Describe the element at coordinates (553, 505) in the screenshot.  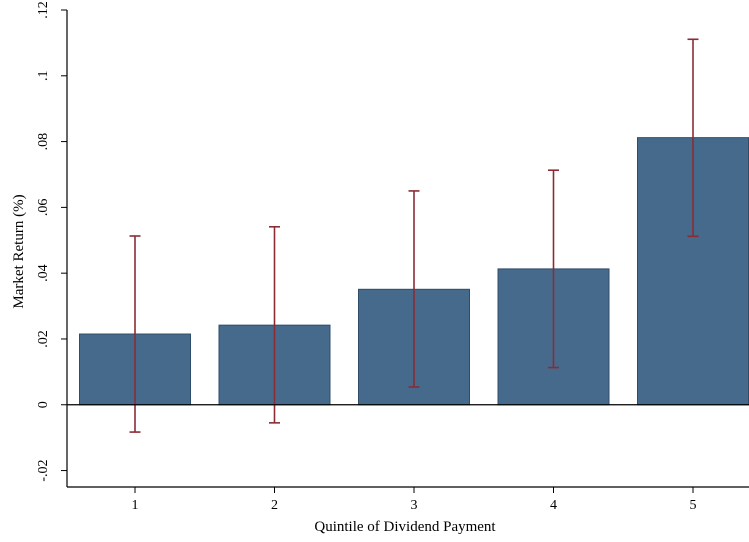
I see `x-tick-label: 4` at that location.